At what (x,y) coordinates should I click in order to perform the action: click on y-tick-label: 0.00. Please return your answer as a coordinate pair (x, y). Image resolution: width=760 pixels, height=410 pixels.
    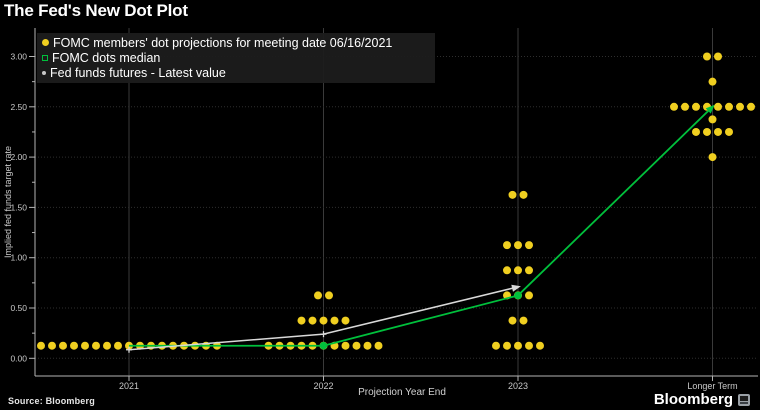
    Looking at the image, I should click on (18, 358).